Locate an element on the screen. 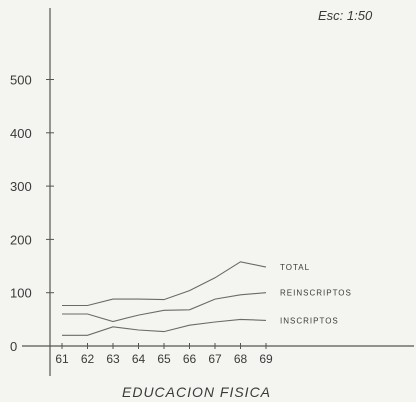 The height and width of the screenshot is (402, 416). x-tick-label-67: 67 is located at coordinates (215, 359).